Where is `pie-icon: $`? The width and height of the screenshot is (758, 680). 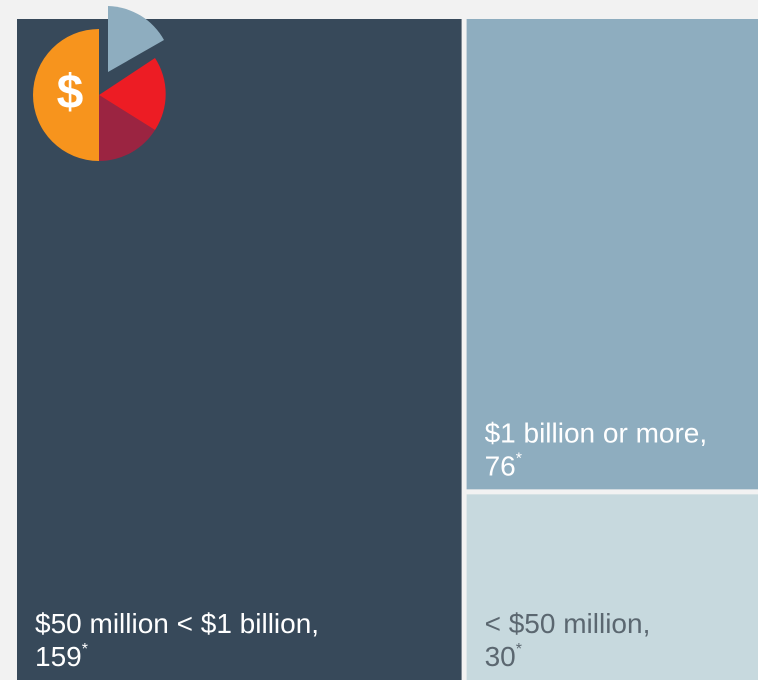
pie-icon: $ is located at coordinates (99, 84).